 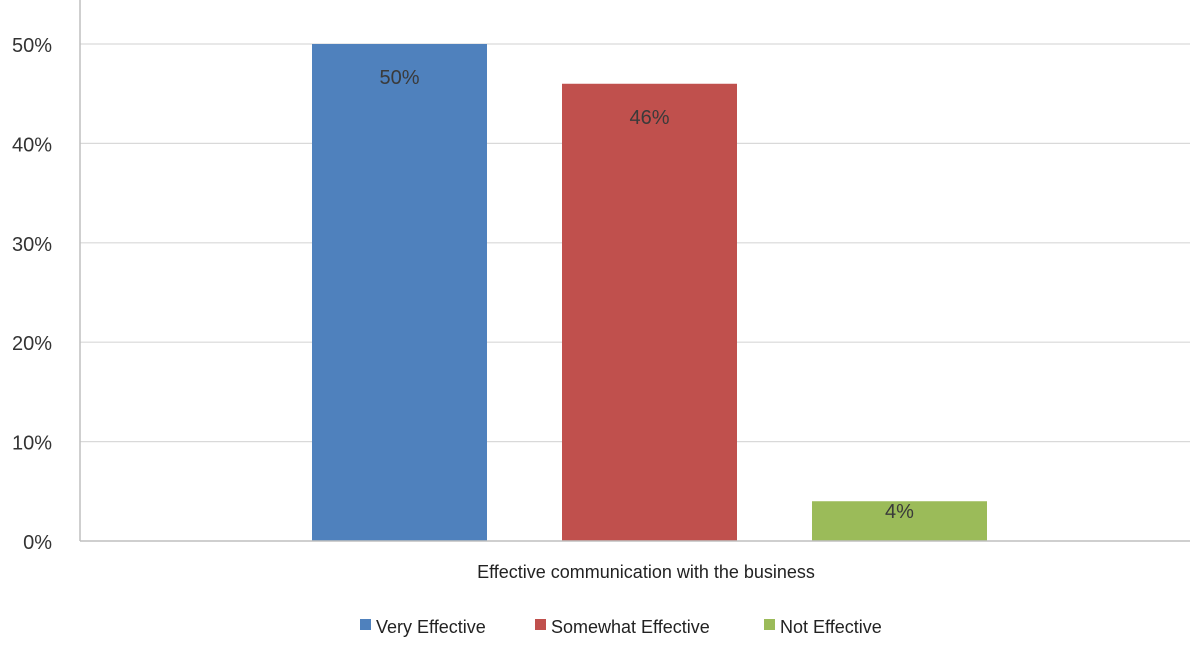 I want to click on data-label: 50%, so click(x=399, y=78).